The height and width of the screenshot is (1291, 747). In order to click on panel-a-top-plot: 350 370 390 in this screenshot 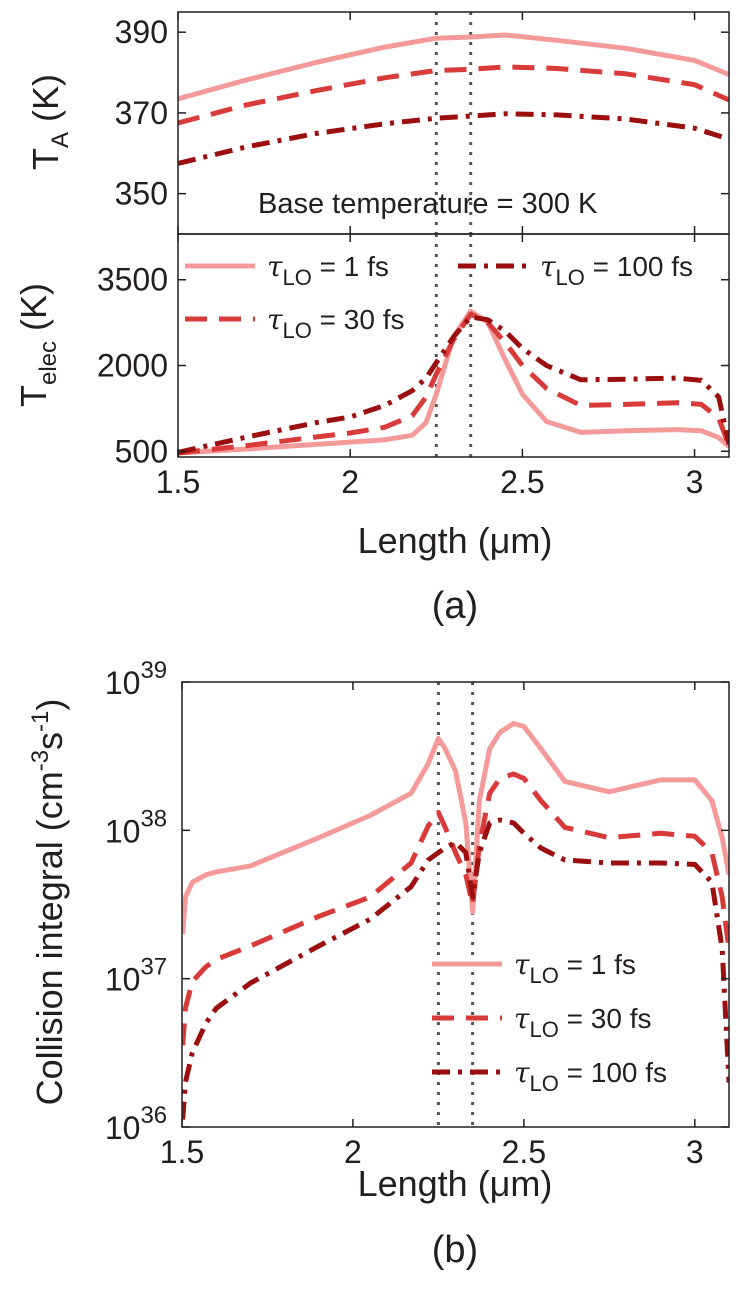, I will do `click(422, 123)`.